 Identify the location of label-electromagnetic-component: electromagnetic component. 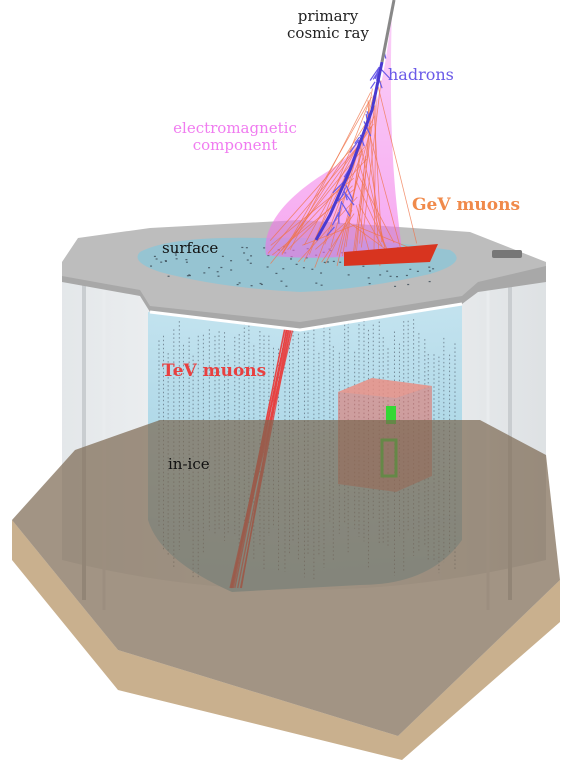
(235, 137).